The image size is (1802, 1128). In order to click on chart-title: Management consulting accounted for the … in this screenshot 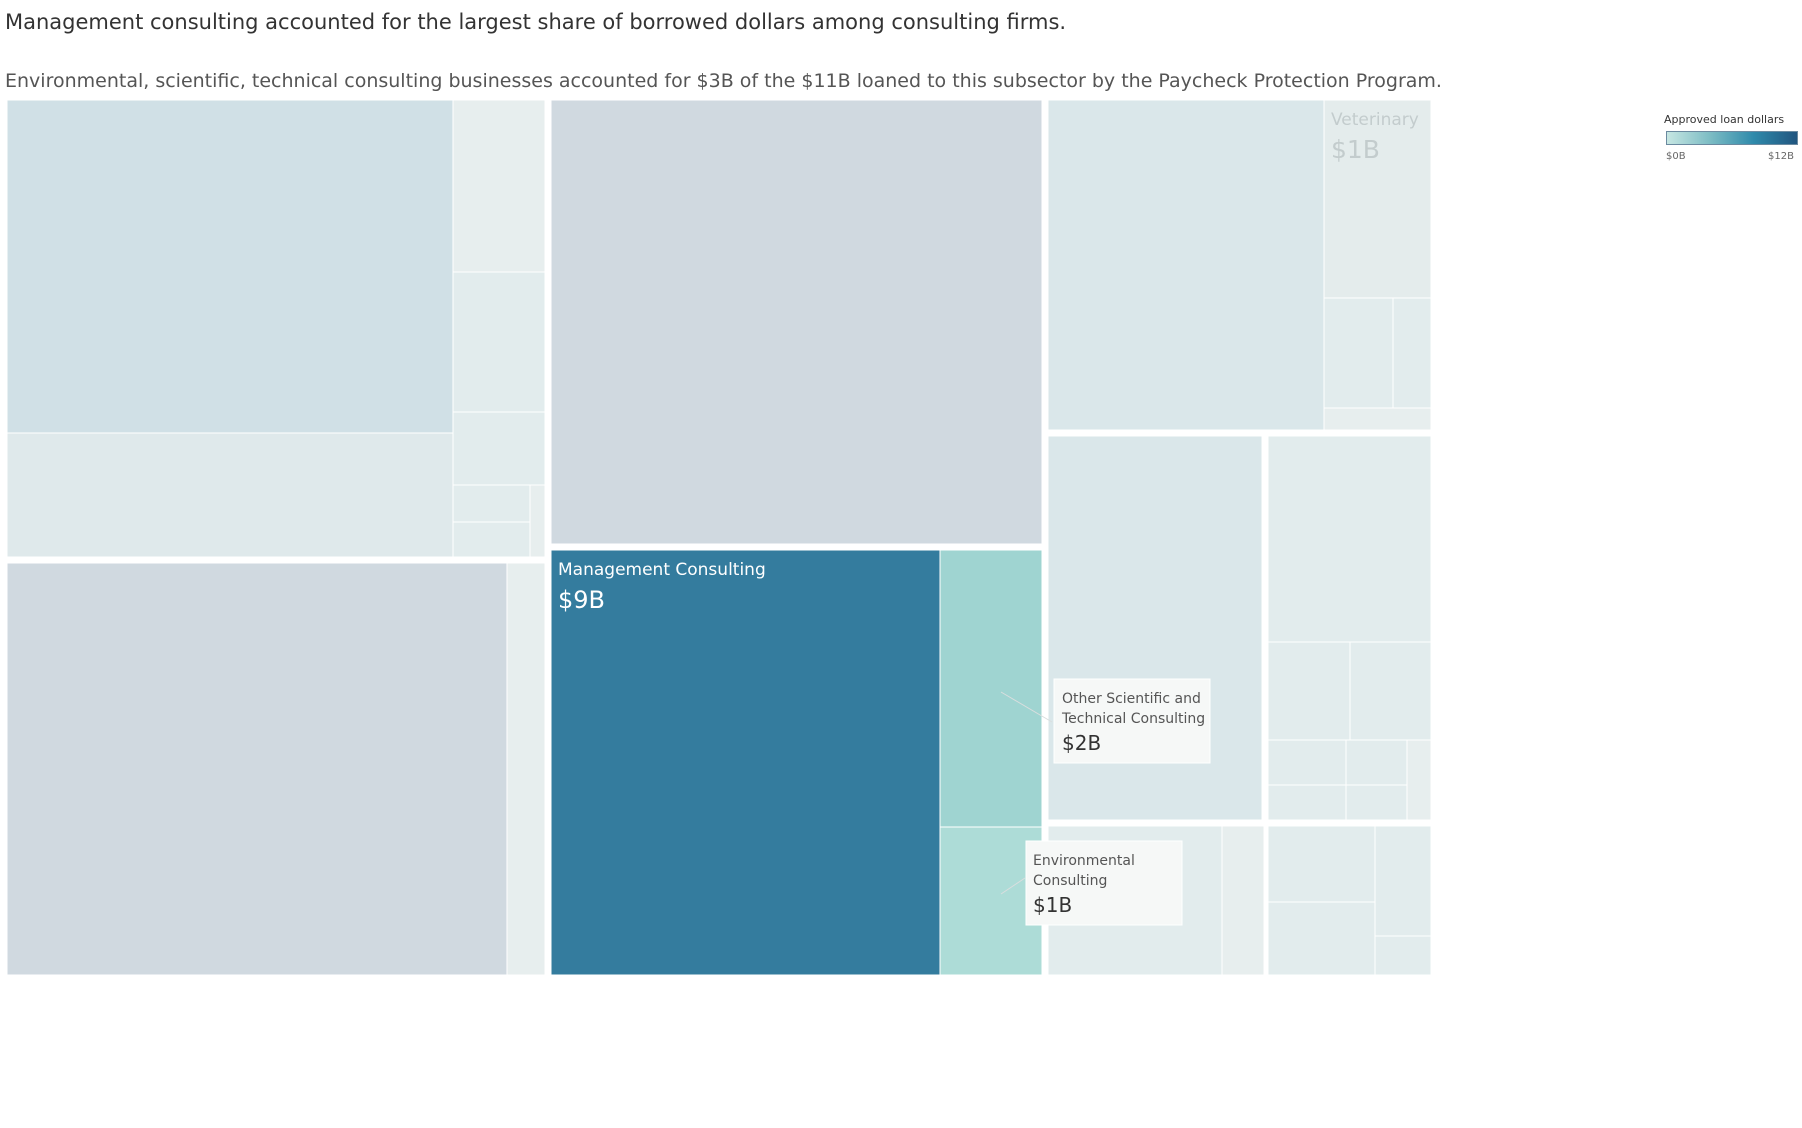, I will do `click(536, 22)`.